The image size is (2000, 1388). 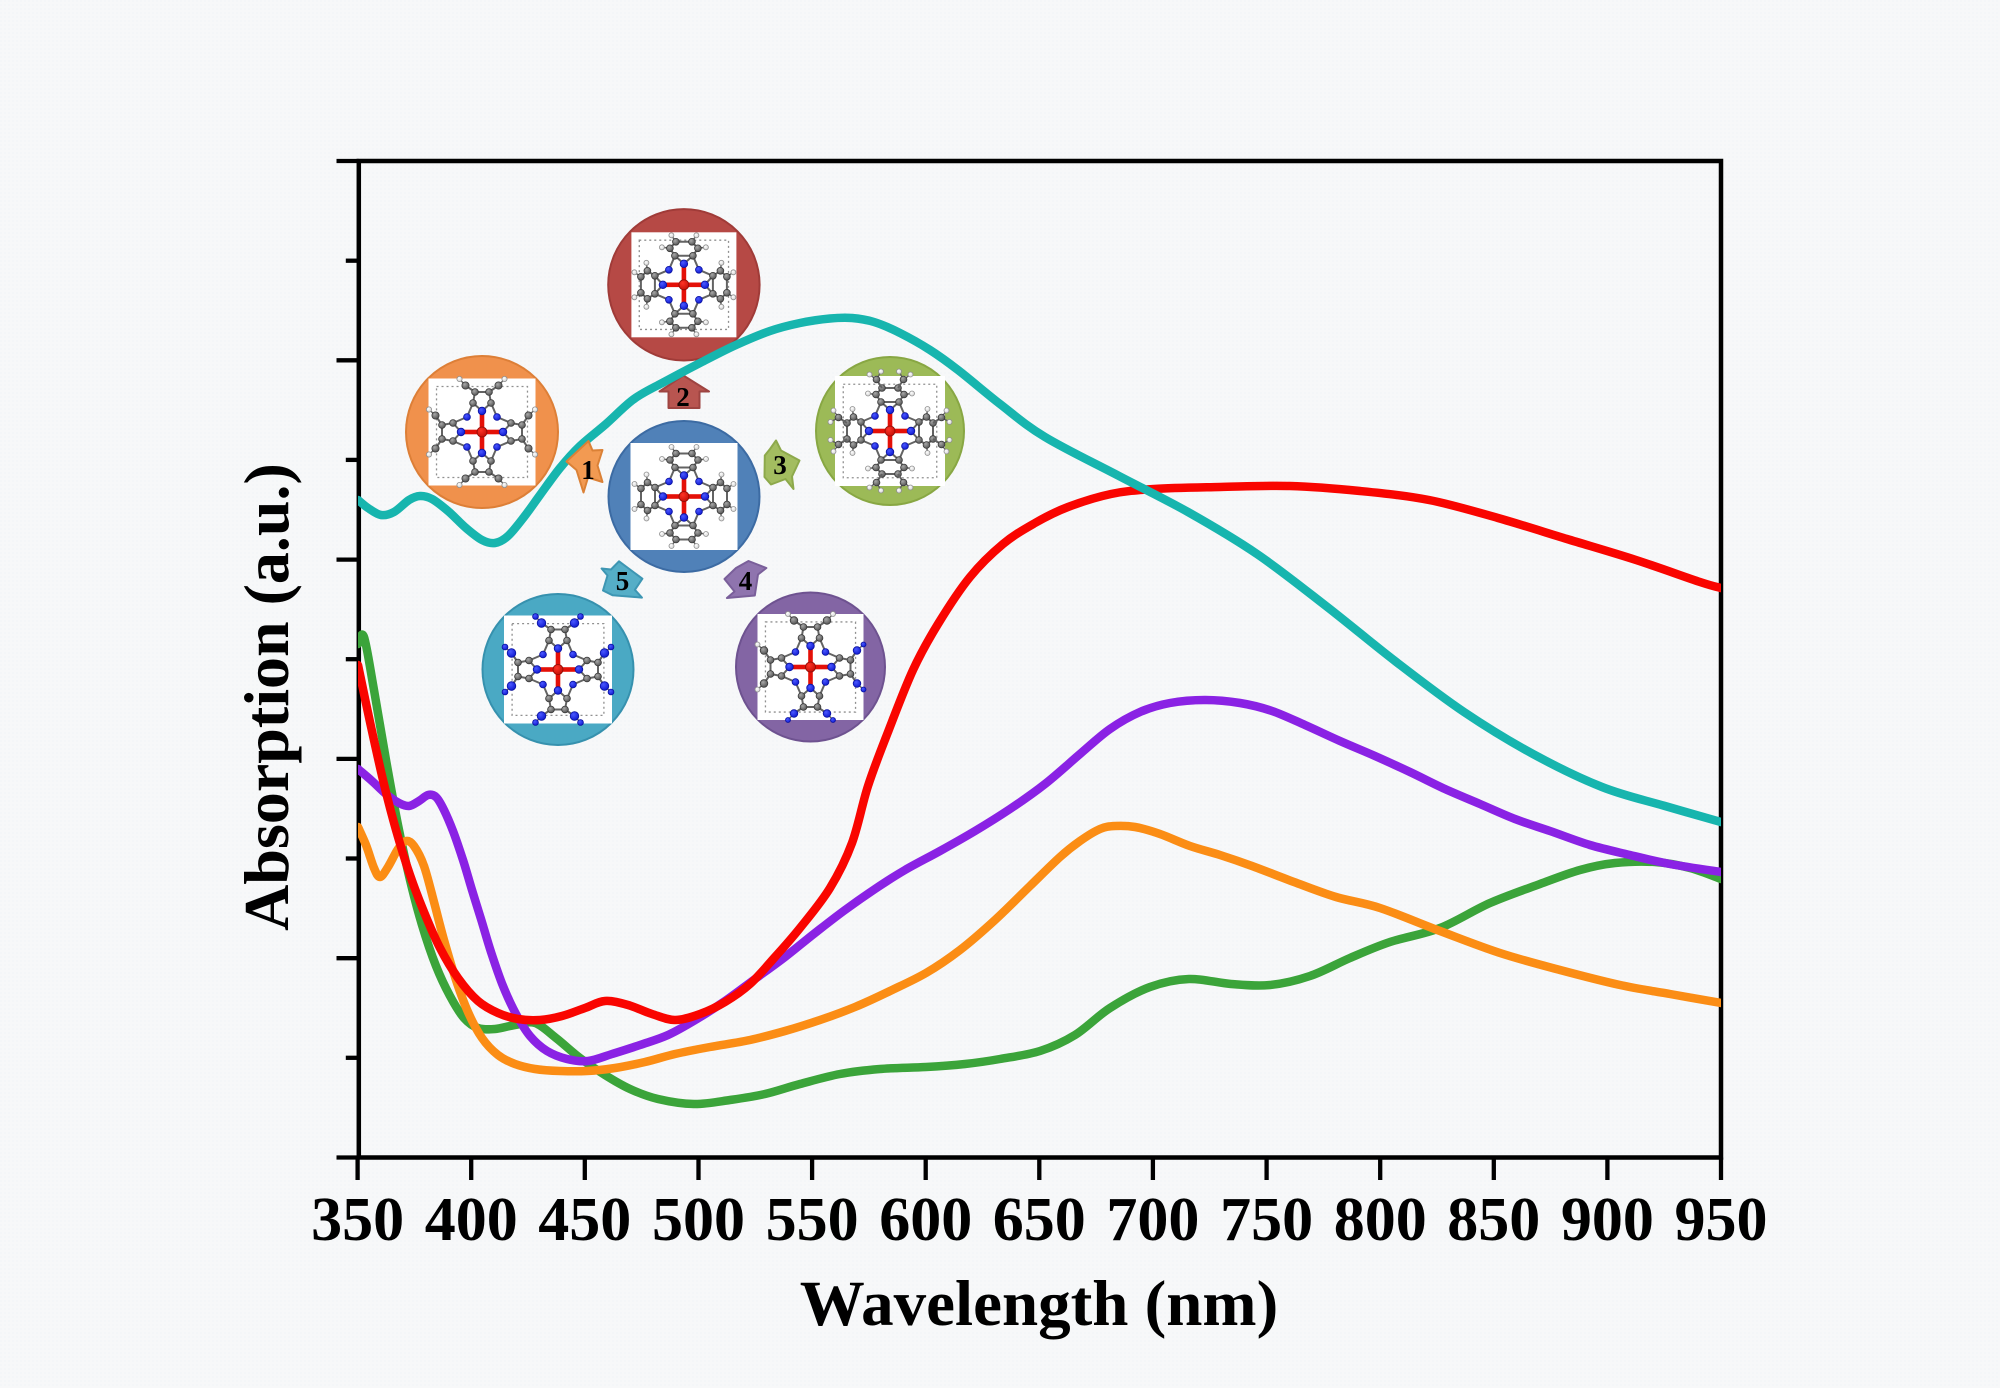 I want to click on svg-text: 950, so click(x=1721, y=1220).